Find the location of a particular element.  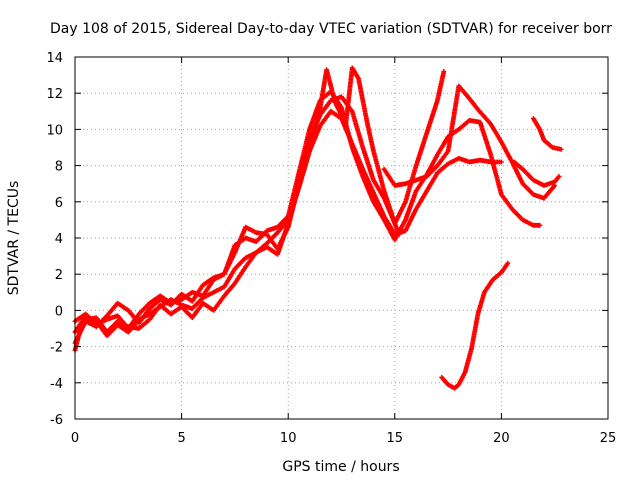

y-tick-label: 12 is located at coordinates (54, 94).